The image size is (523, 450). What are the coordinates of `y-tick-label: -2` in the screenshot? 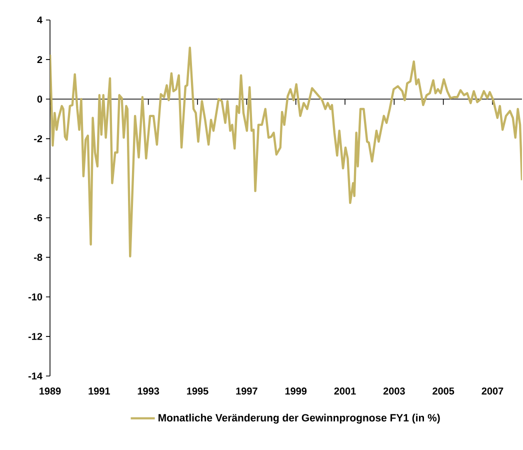 It's located at (38, 138).